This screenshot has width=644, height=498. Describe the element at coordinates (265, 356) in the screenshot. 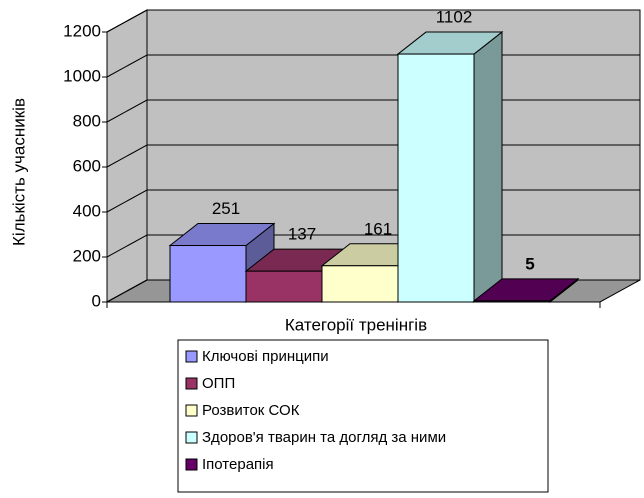

I see `legend-label: Ключові принципи` at that location.